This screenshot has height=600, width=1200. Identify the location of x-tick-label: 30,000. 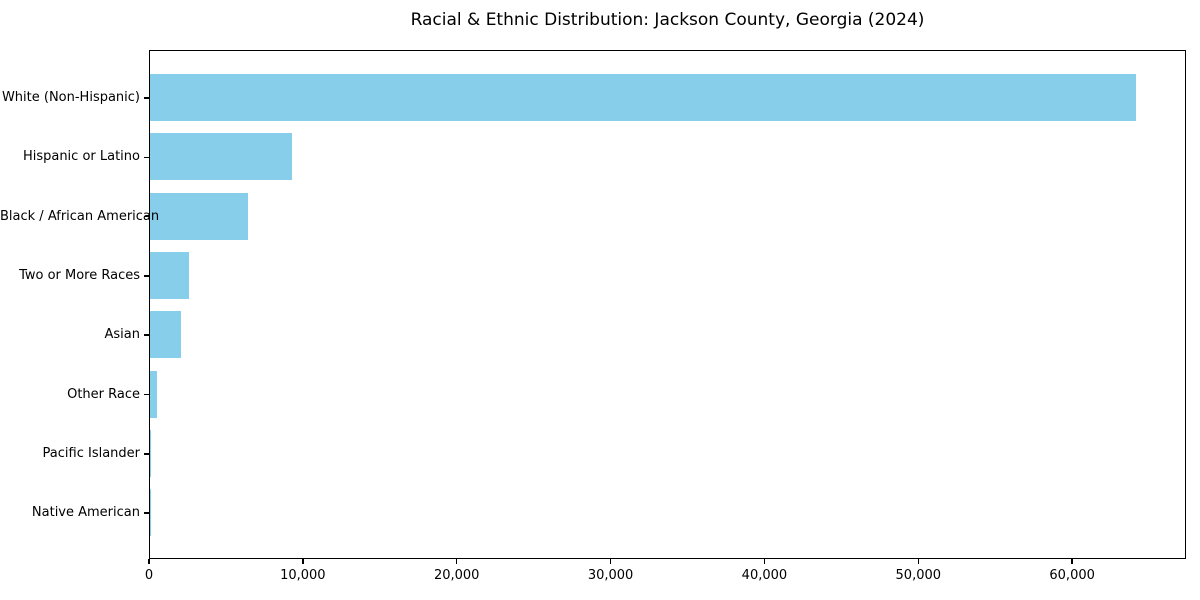
(610, 575).